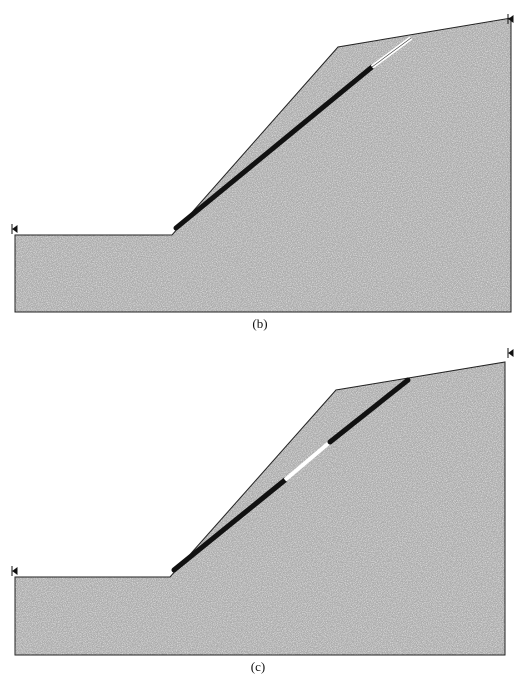 Image resolution: width=519 pixels, height=681 pixels. Describe the element at coordinates (259, 323) in the screenshot. I see `panel-label: (b)` at that location.